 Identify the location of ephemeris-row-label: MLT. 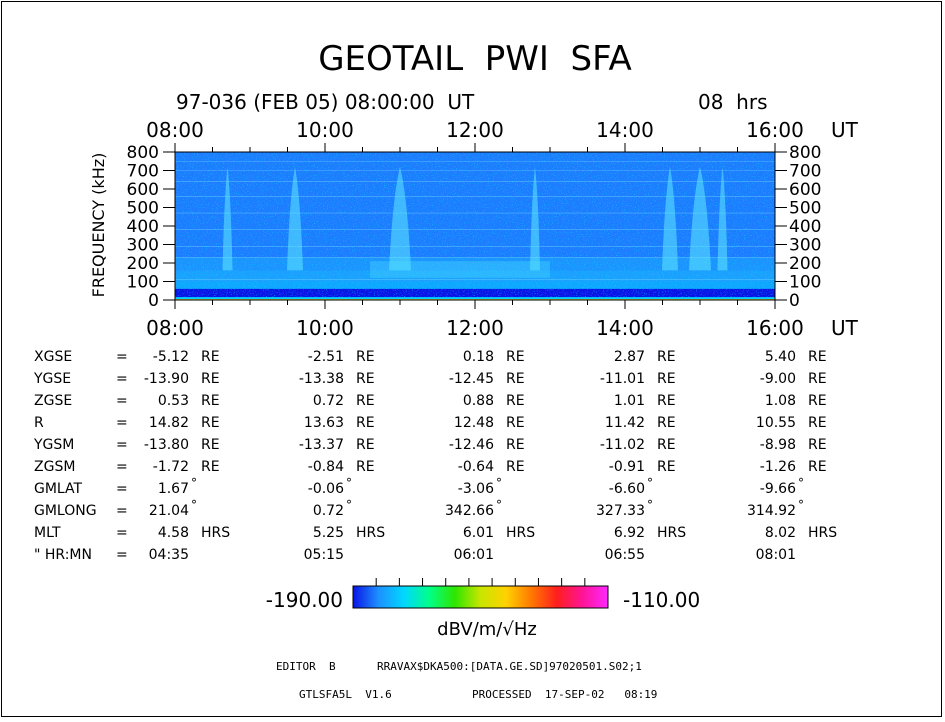
(47, 533).